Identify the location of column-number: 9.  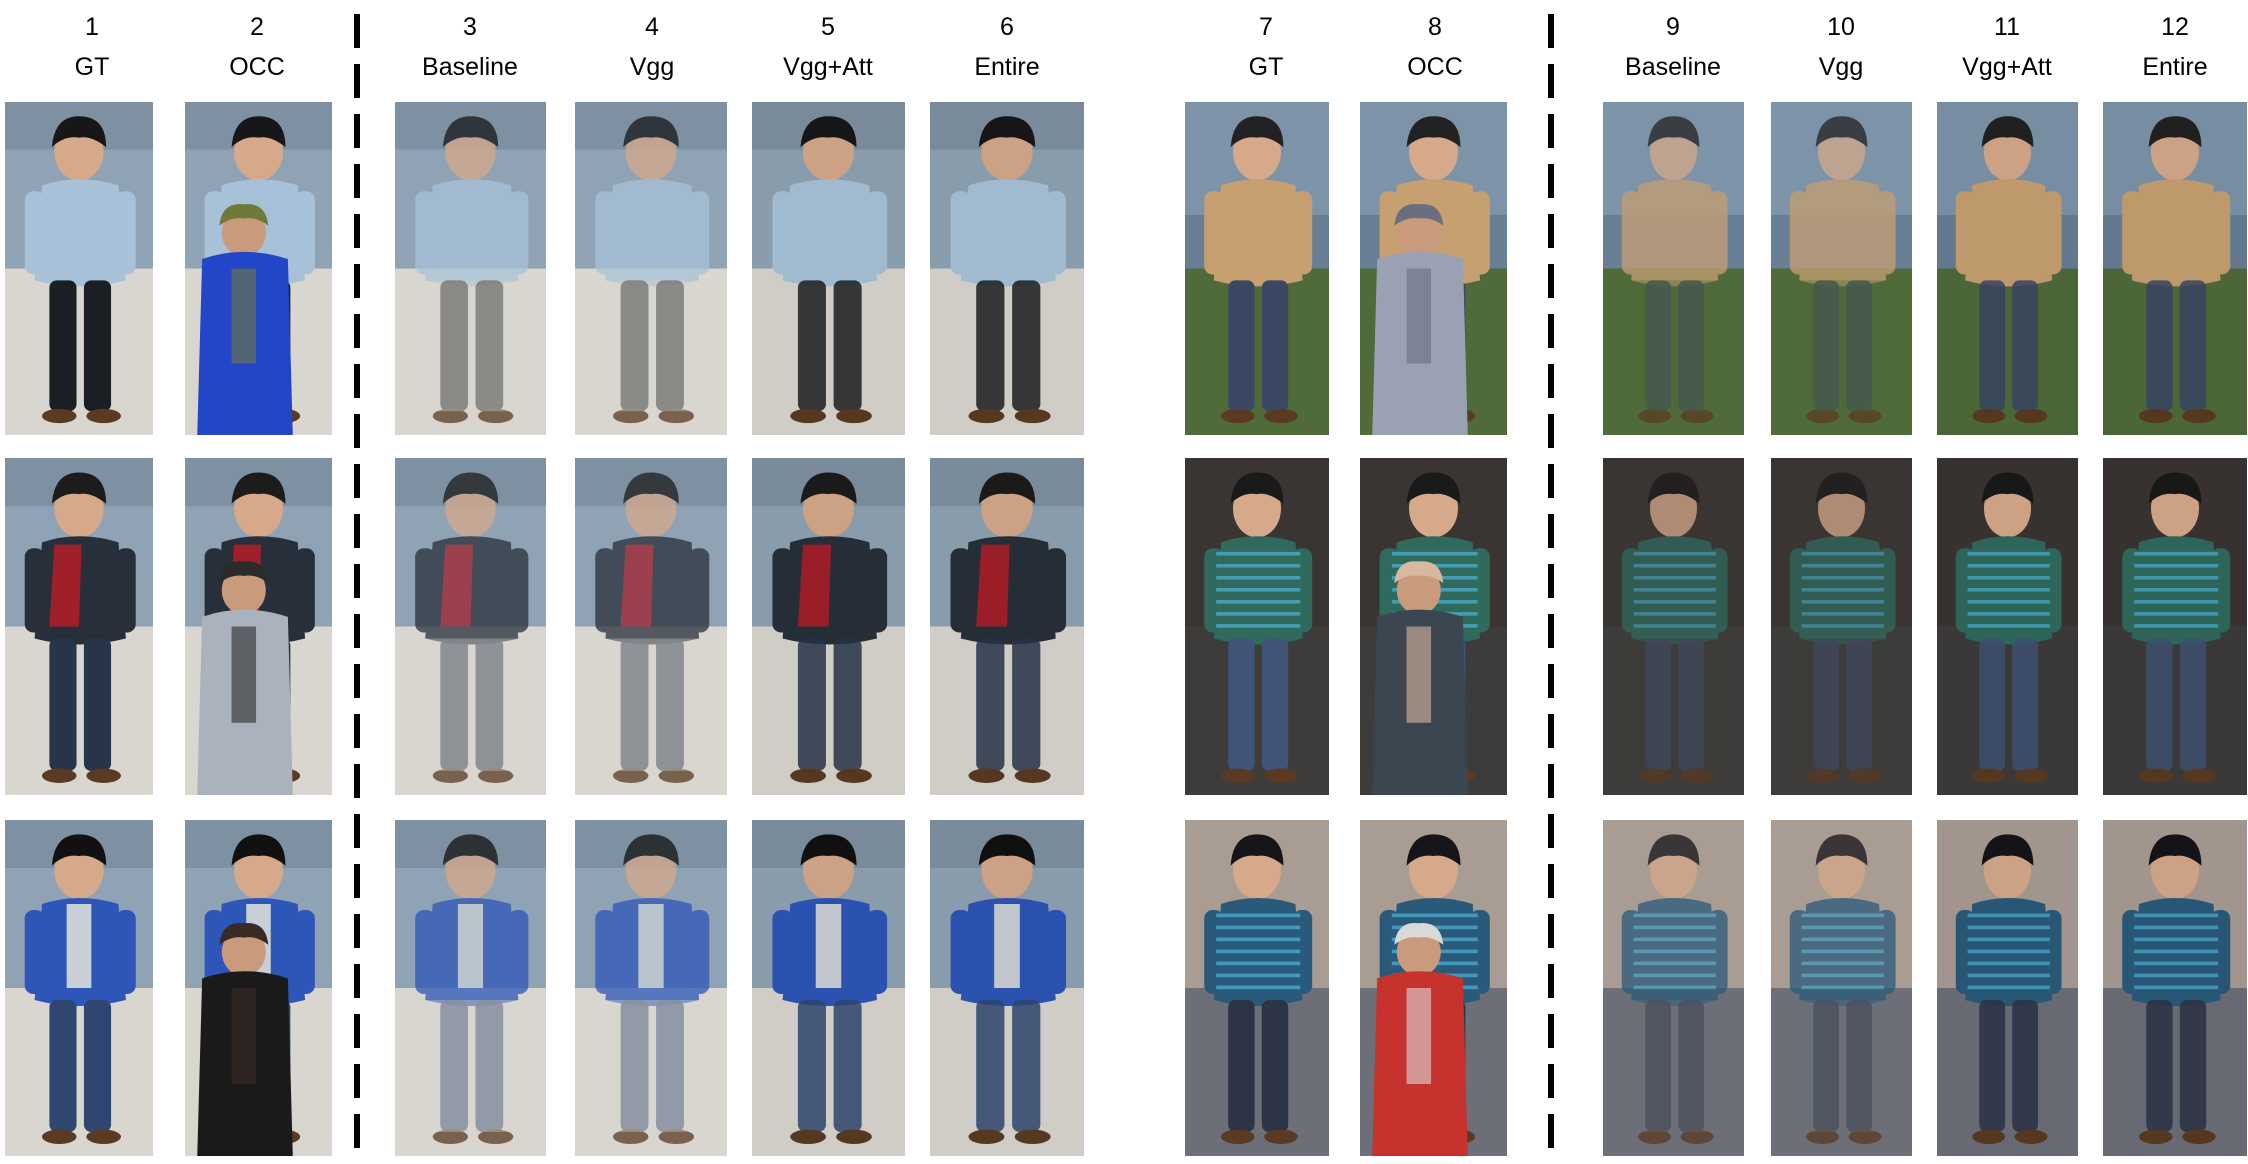
(1673, 27).